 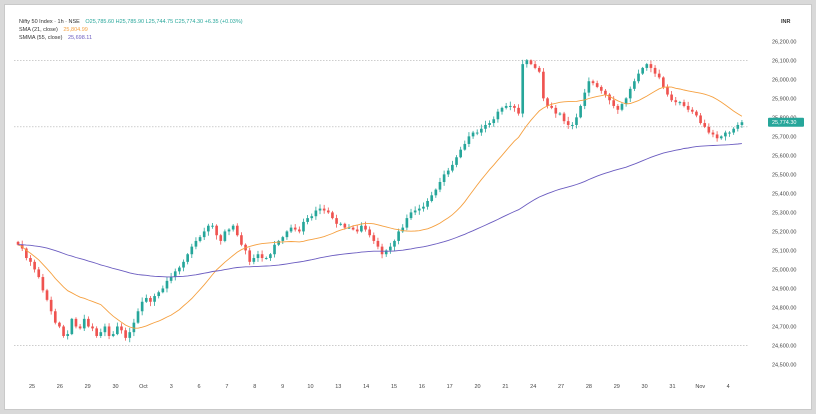 I want to click on legend-sma55-row: SMMA (55, close) 25,698.11, so click(x=131, y=38).